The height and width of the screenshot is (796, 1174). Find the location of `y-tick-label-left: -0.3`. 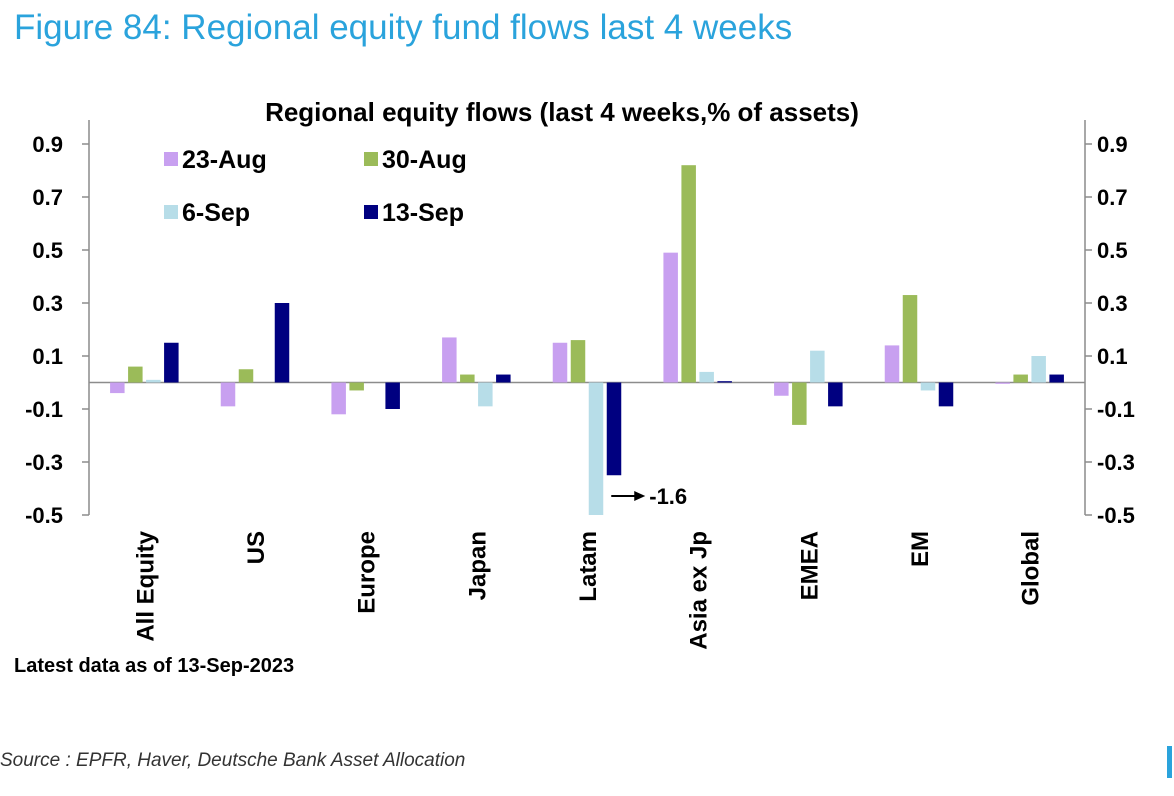

y-tick-label-left: -0.3 is located at coordinates (44, 462).